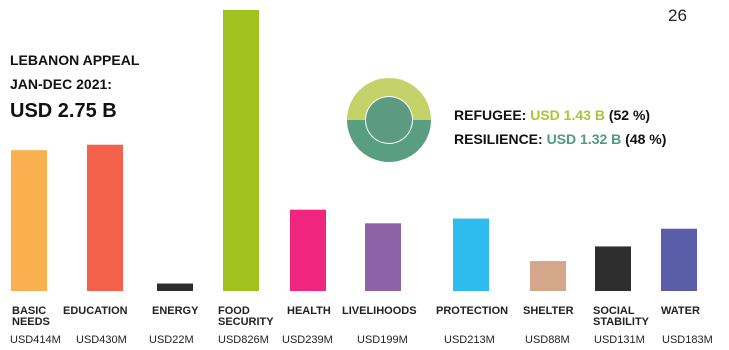  What do you see at coordinates (243, 340) in the screenshot?
I see `value-label: USD826M` at bounding box center [243, 340].